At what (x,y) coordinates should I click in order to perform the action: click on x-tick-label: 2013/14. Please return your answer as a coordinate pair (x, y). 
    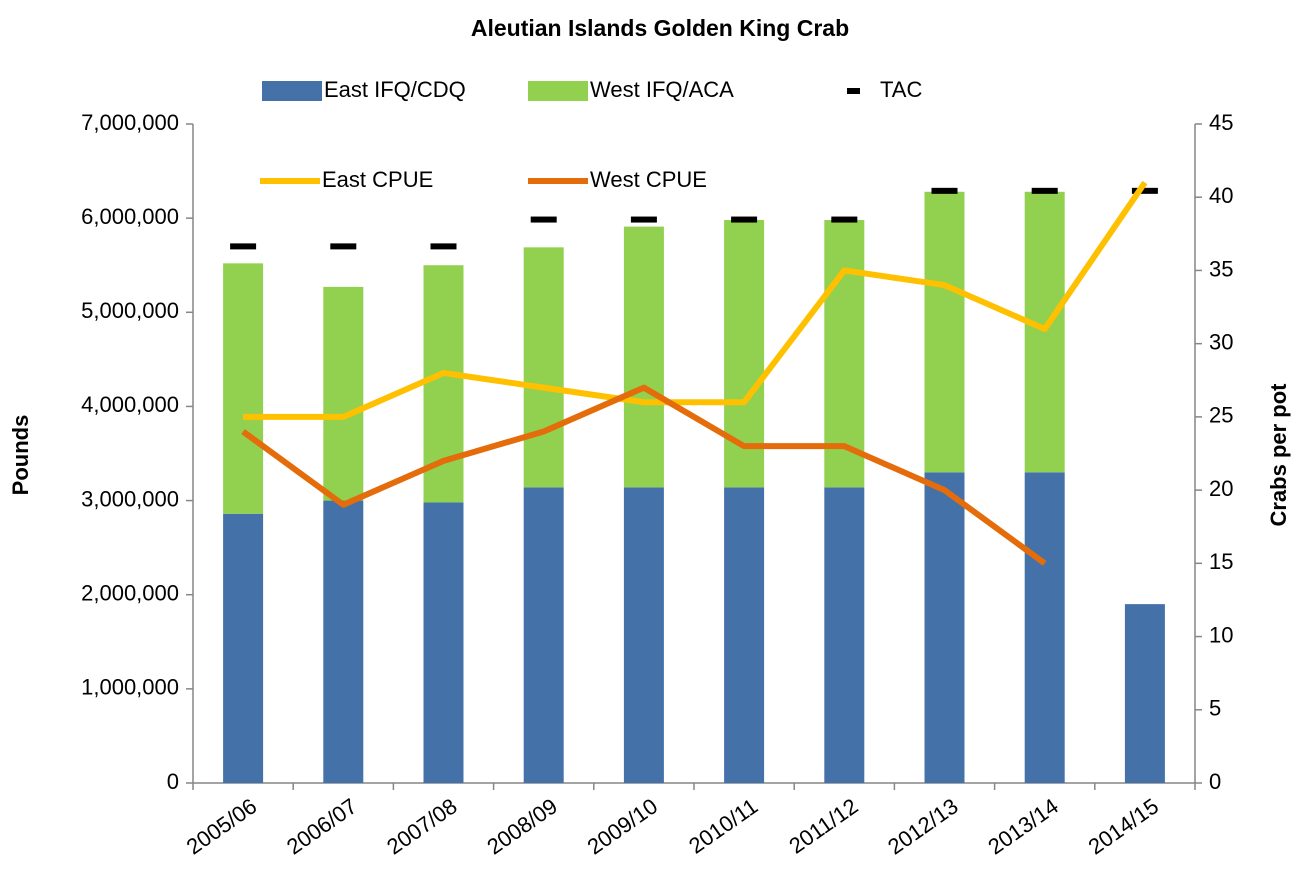
    Looking at the image, I should click on (1022, 826).